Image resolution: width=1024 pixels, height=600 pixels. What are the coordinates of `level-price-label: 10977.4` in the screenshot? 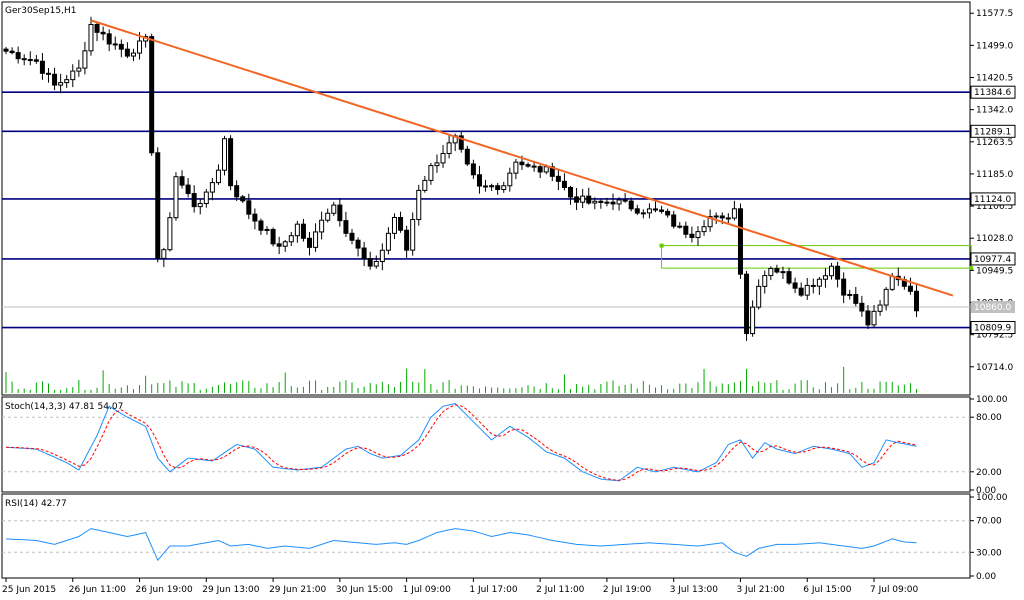 It's located at (992, 260).